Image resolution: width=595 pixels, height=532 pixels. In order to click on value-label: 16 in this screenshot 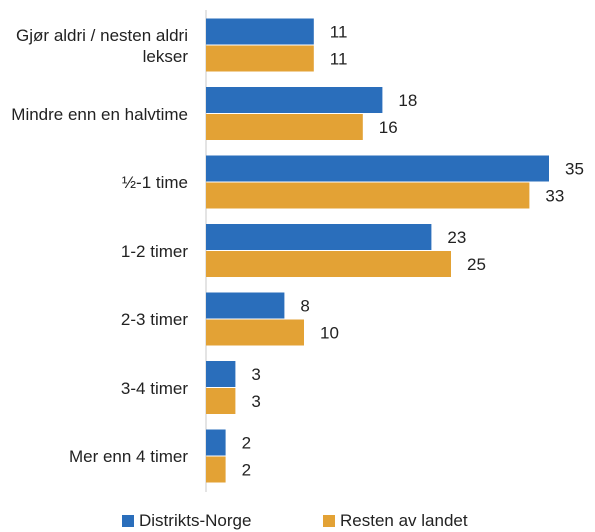, I will do `click(388, 127)`.